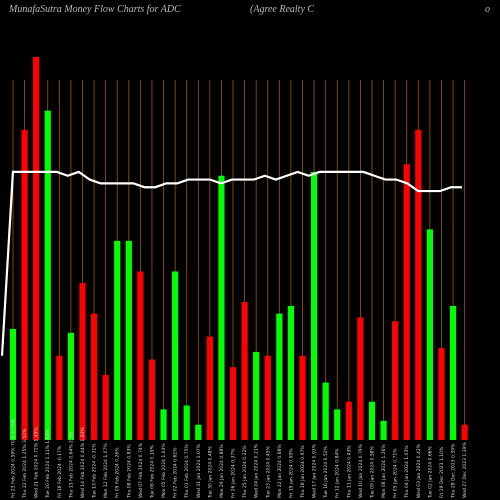 This screenshot has width=500, height=500. Describe the element at coordinates (48, 464) in the screenshot. I see `x-tick-label: Tue 20 Feb 2024 1.11% 1.62%` at that location.